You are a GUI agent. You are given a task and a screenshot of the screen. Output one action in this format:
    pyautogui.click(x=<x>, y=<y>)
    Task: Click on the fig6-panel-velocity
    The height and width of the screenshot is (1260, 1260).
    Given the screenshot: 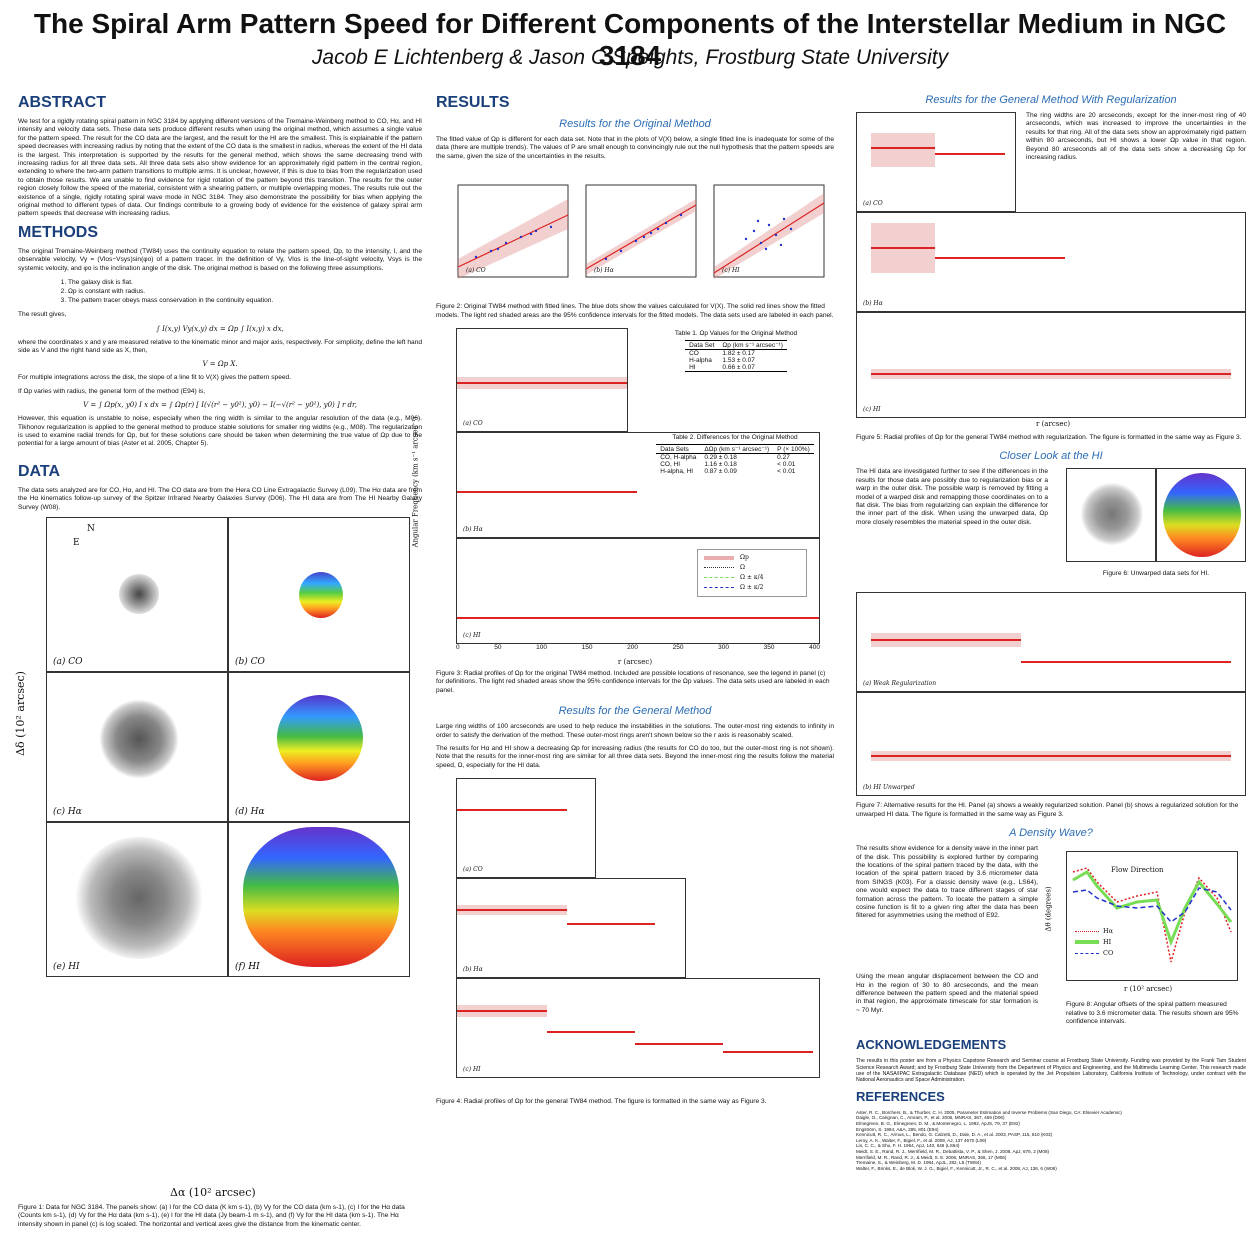 What is the action you would take?
    pyautogui.click(x=1201, y=515)
    